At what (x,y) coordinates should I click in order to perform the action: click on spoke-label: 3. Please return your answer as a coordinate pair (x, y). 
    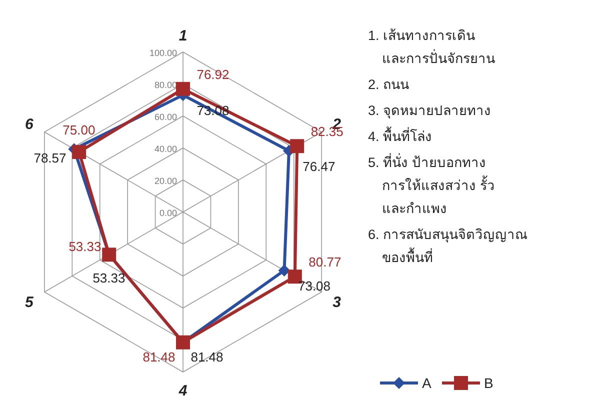
    Looking at the image, I should click on (337, 302).